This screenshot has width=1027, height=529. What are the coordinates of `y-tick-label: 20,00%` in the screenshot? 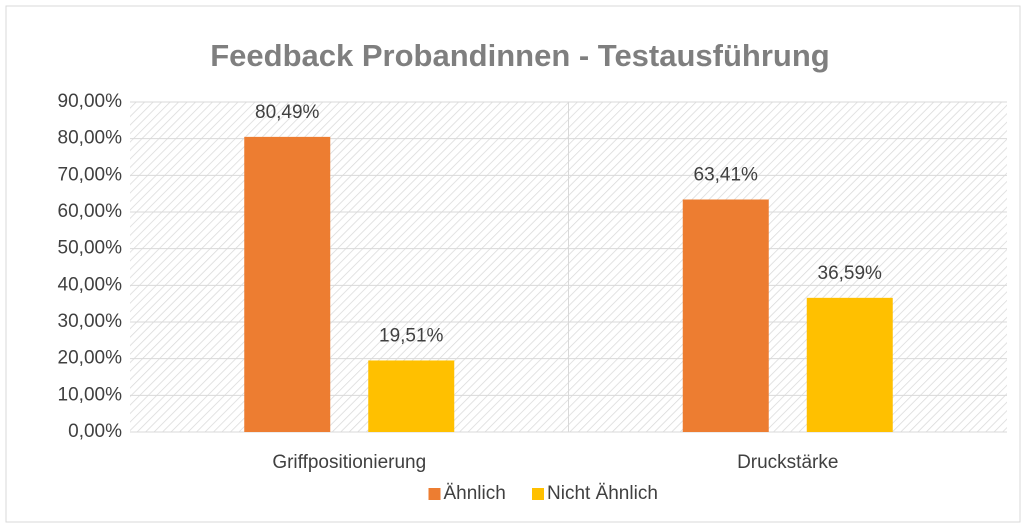 It's located at (90, 358).